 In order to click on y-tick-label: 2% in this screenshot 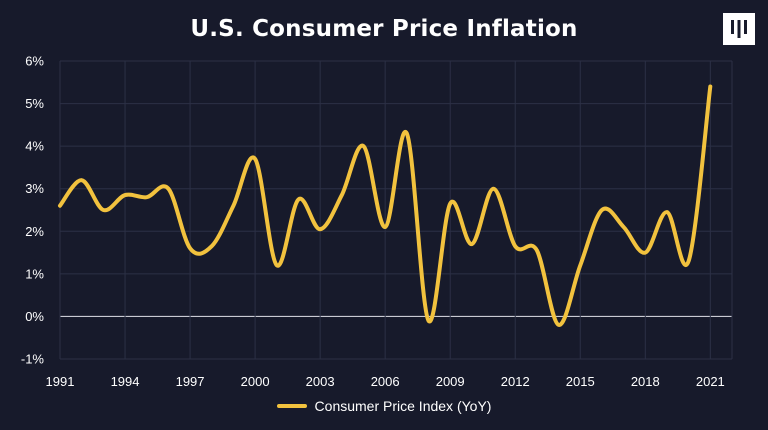, I will do `click(34, 231)`.